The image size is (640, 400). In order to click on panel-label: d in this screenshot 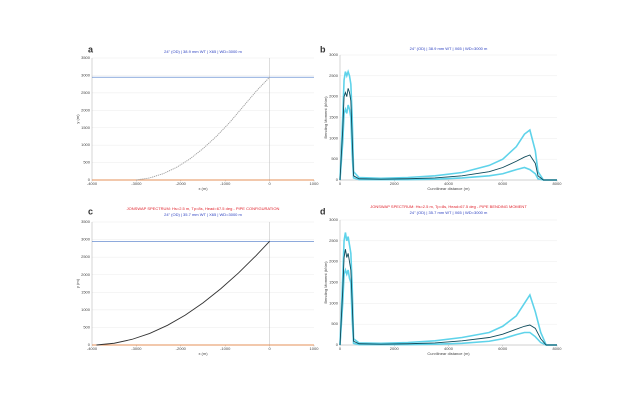, I will do `click(323, 211)`.